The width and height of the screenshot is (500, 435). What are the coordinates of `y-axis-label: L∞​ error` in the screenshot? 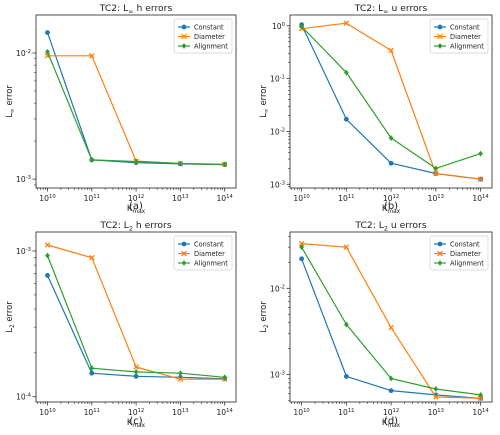 It's located at (10, 101).